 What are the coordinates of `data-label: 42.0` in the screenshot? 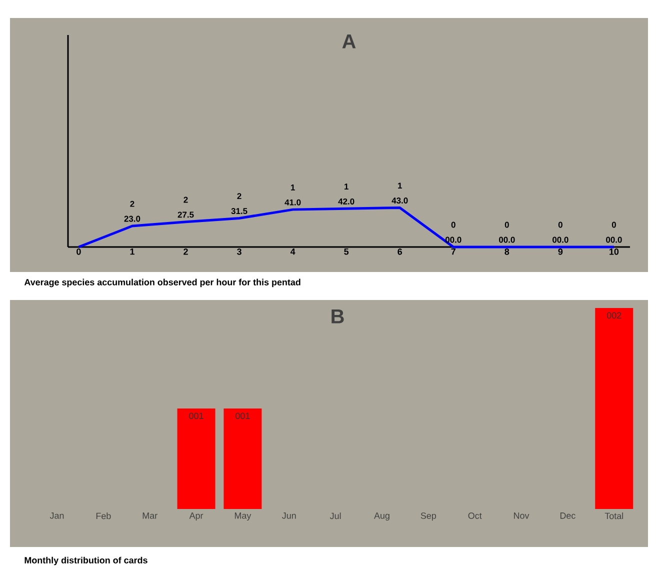 It's located at (346, 201).